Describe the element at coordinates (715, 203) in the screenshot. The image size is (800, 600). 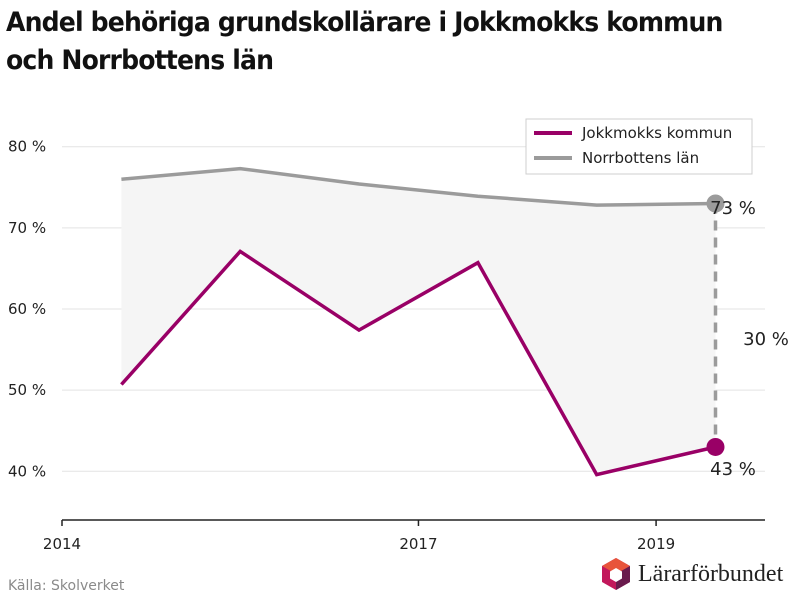
I see `end-point-norrbottens-lan` at that location.